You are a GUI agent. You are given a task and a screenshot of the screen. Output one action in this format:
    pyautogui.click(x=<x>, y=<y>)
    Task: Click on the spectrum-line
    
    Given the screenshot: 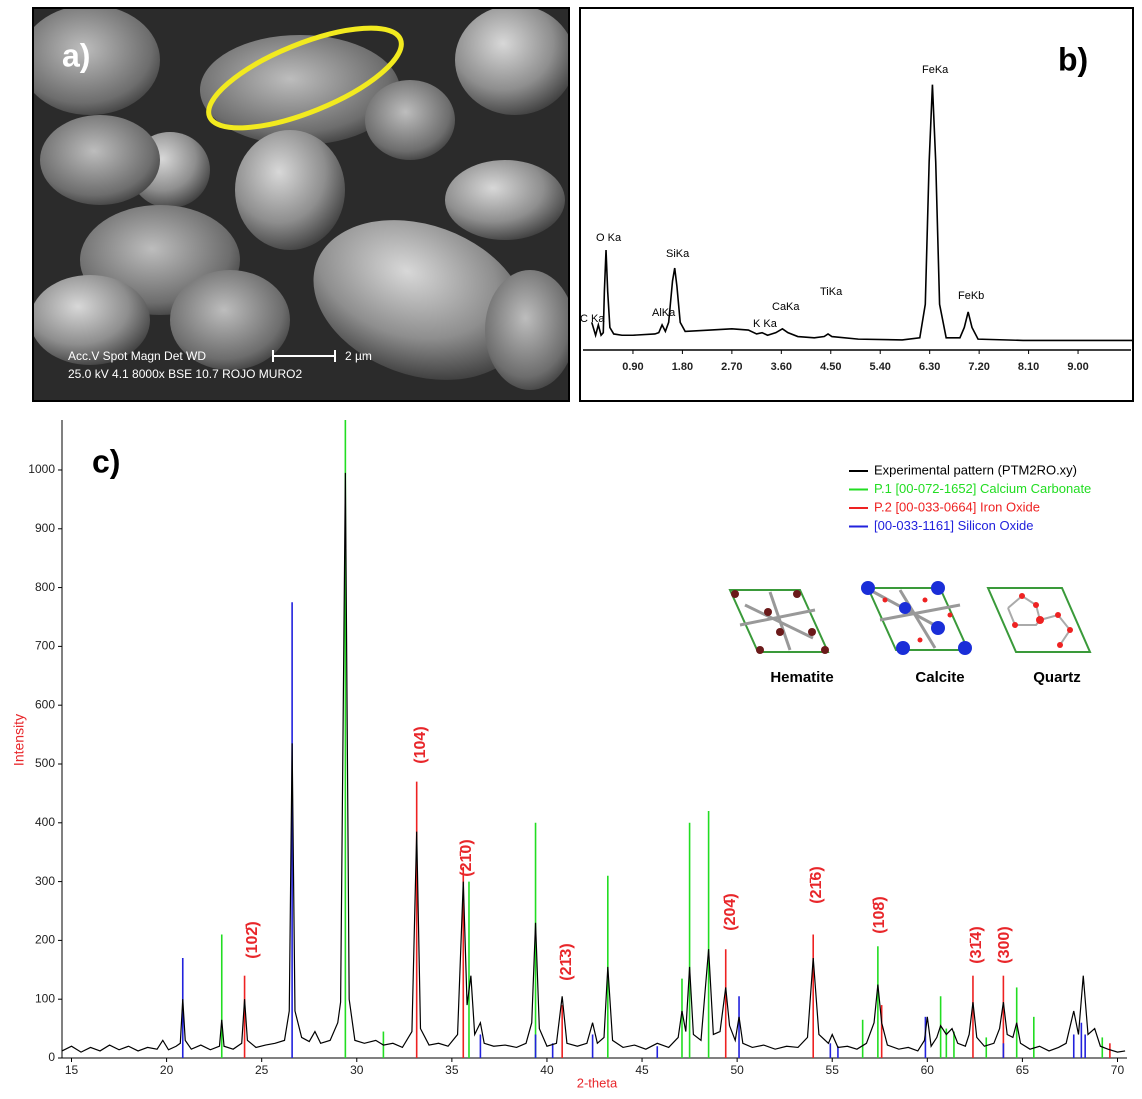 What is the action you would take?
    pyautogui.click(x=861, y=213)
    